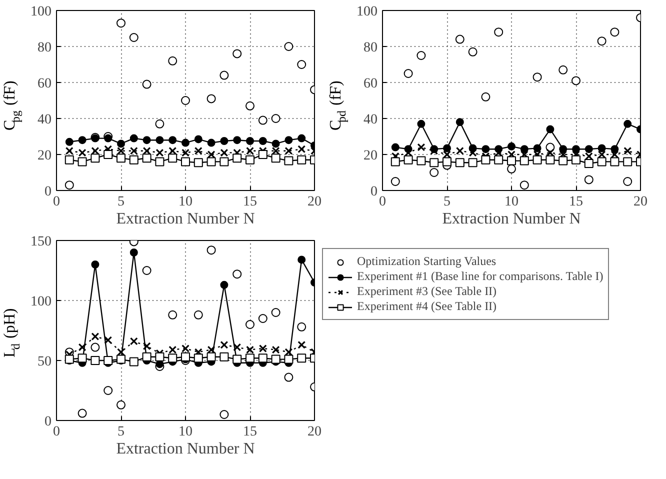 This screenshot has width=666, height=479. I want to click on legend-label: Experiment #3 (See Table II), so click(427, 291).